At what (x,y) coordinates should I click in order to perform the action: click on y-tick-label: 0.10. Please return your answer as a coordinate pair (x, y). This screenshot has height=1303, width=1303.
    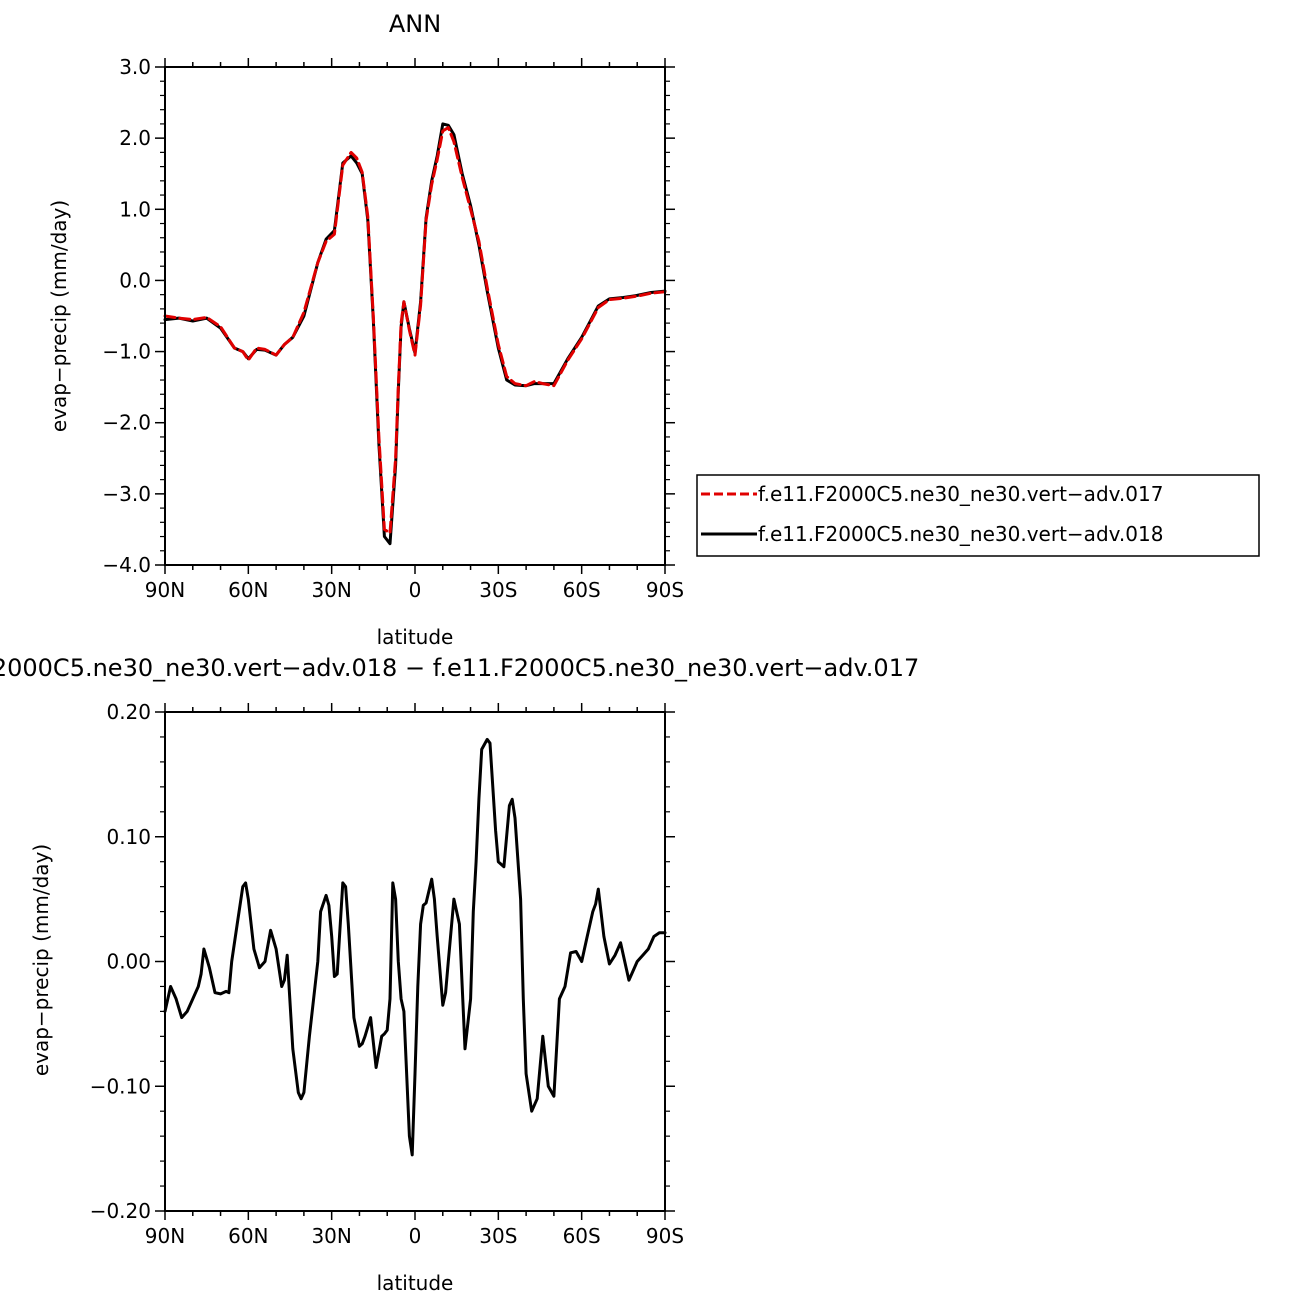
    Looking at the image, I should click on (128, 837).